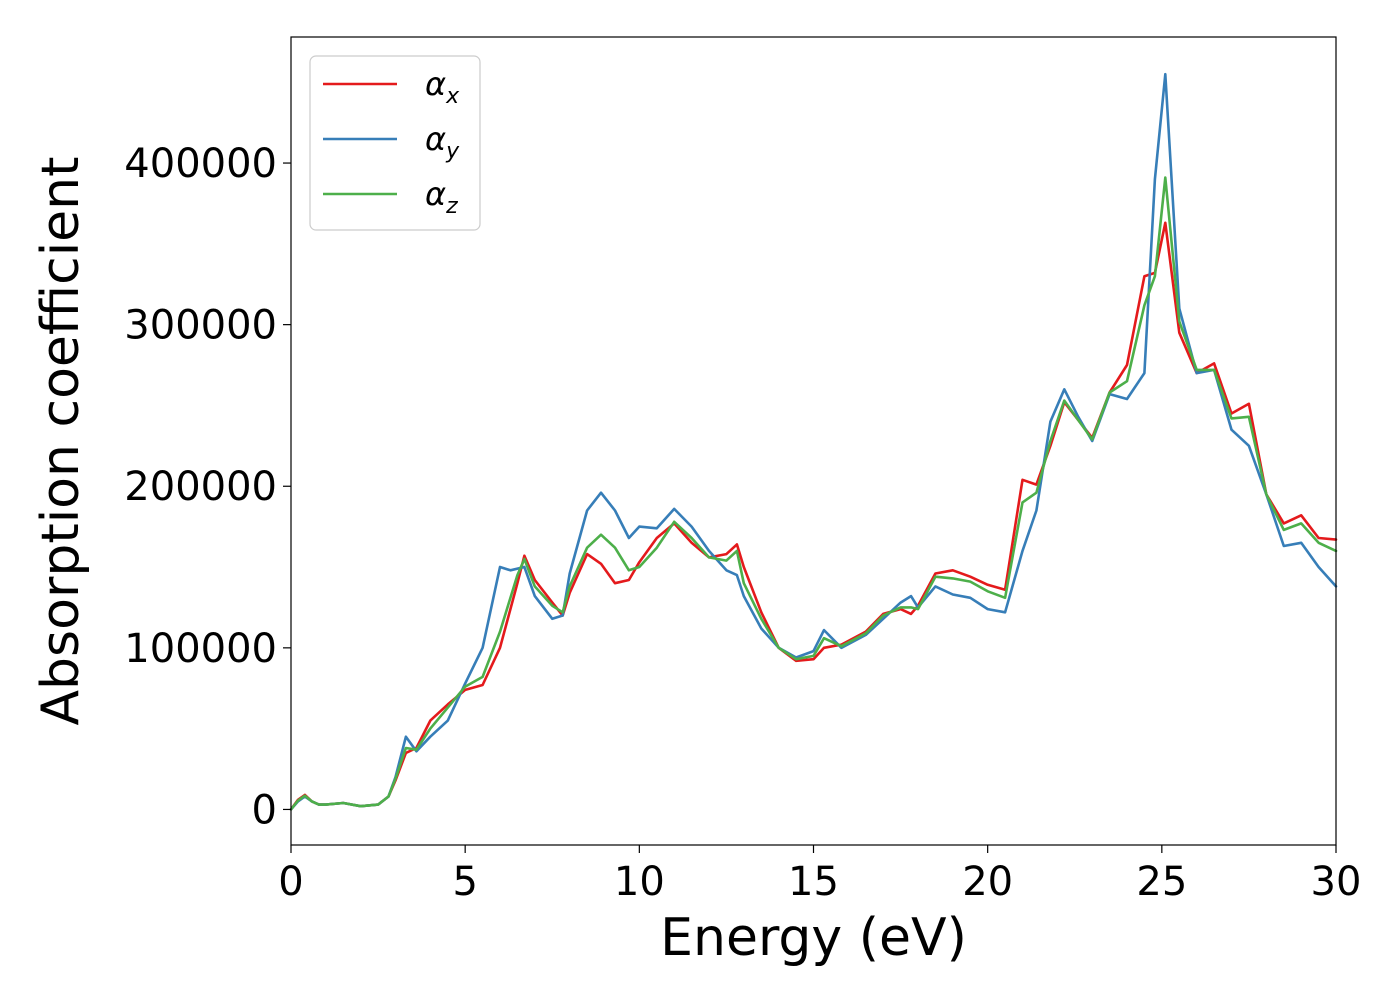  I want to click on legend-label-z: αz, so click(441, 197).